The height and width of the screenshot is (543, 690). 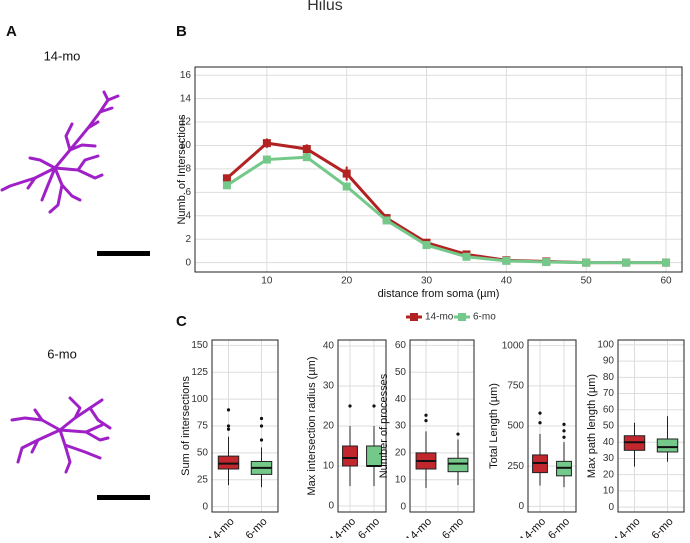 What do you see at coordinates (199, 345) in the screenshot?
I see `y-tick-label: 150` at bounding box center [199, 345].